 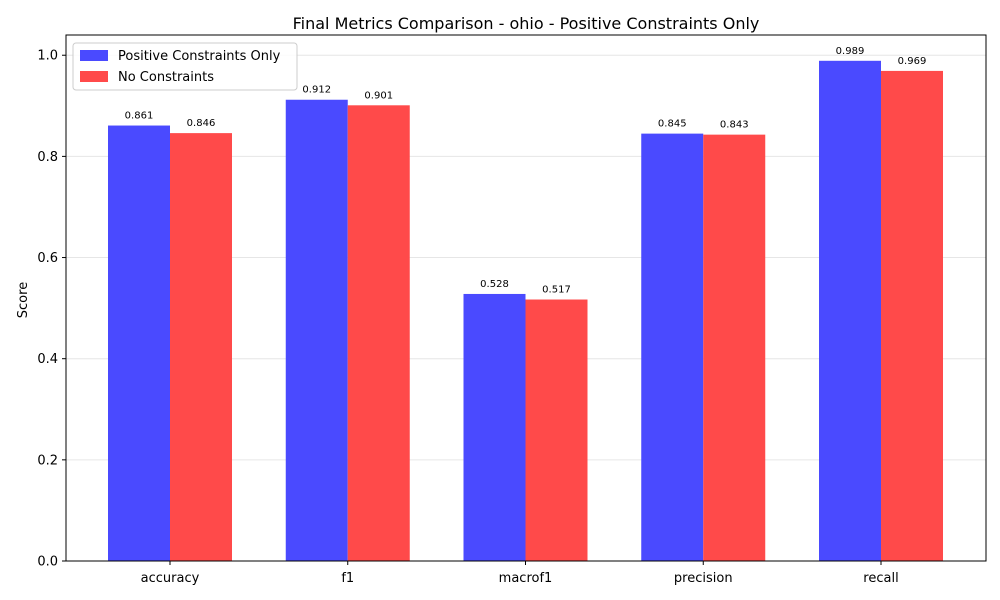 What do you see at coordinates (201, 347) in the screenshot?
I see `bar-accuracy-no-constraints` at bounding box center [201, 347].